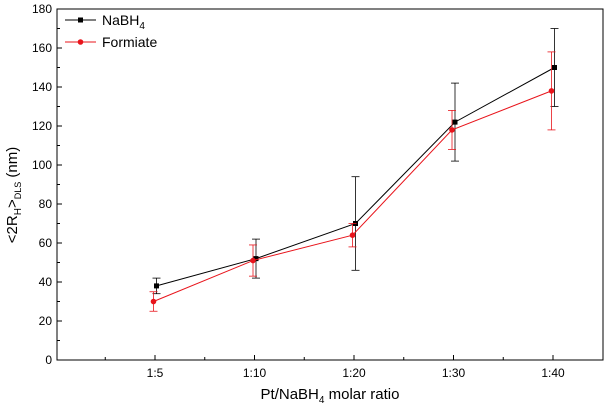 This screenshot has height=406, width=605. I want to click on y-axis-title: <2RH>DLS (nm), so click(14, 195).